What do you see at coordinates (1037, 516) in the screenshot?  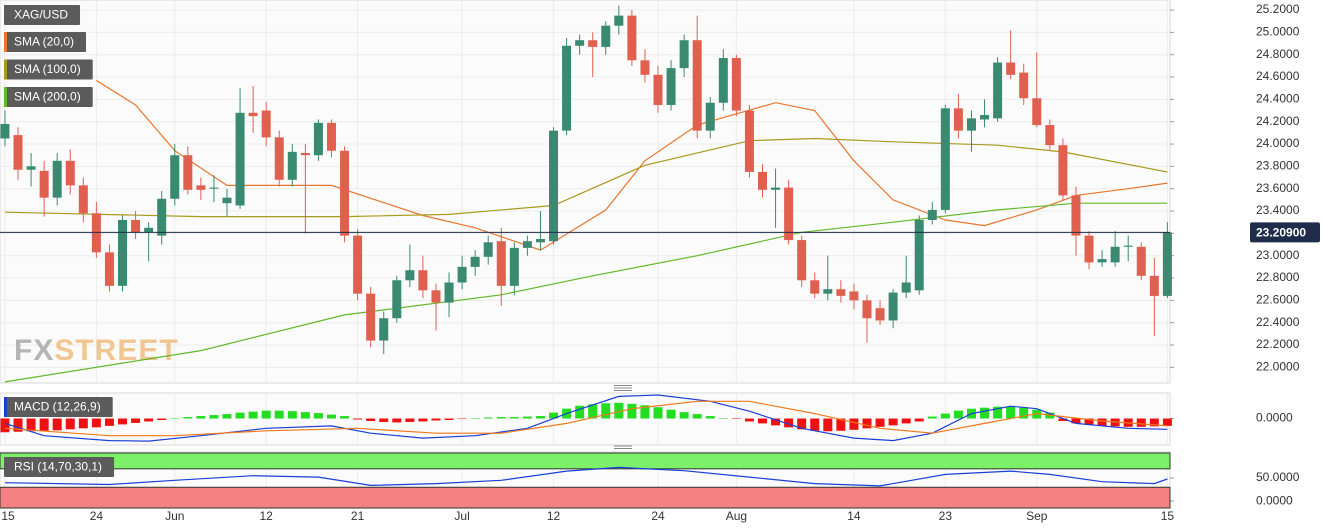 I see `x-tick-label: Sep` at bounding box center [1037, 516].